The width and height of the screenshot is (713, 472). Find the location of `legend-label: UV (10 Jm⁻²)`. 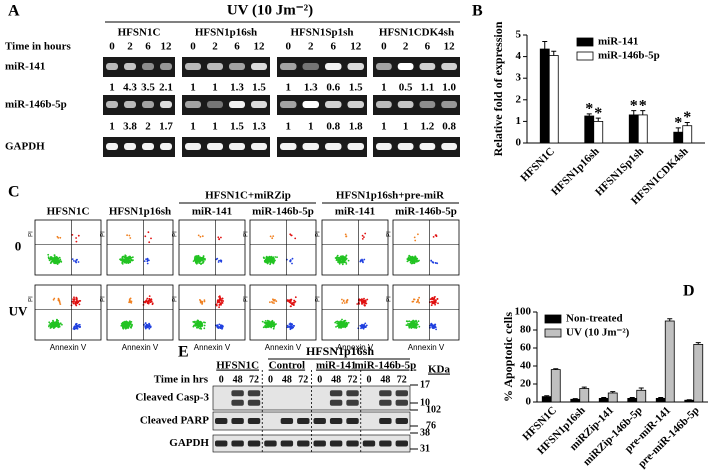

legend-label: UV (10 Jm⁻²) is located at coordinates (598, 333).